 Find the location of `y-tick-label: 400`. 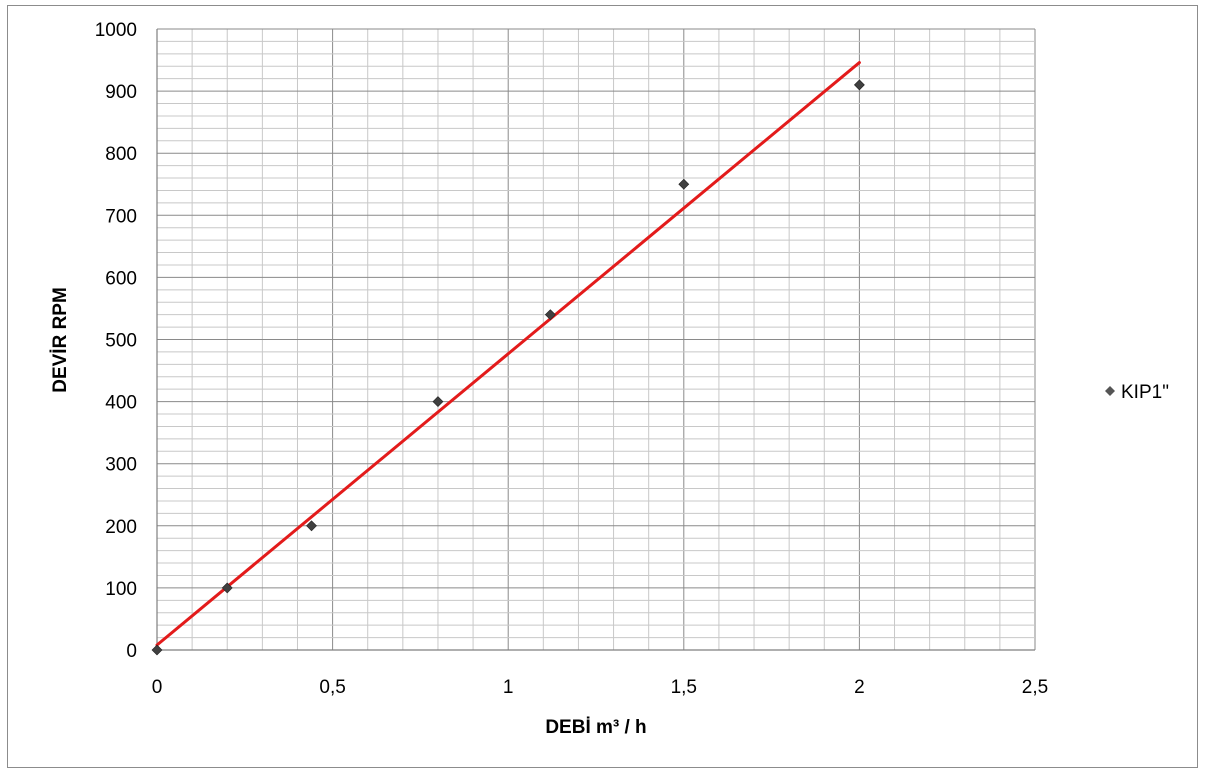

y-tick-label: 400 is located at coordinates (121, 403).